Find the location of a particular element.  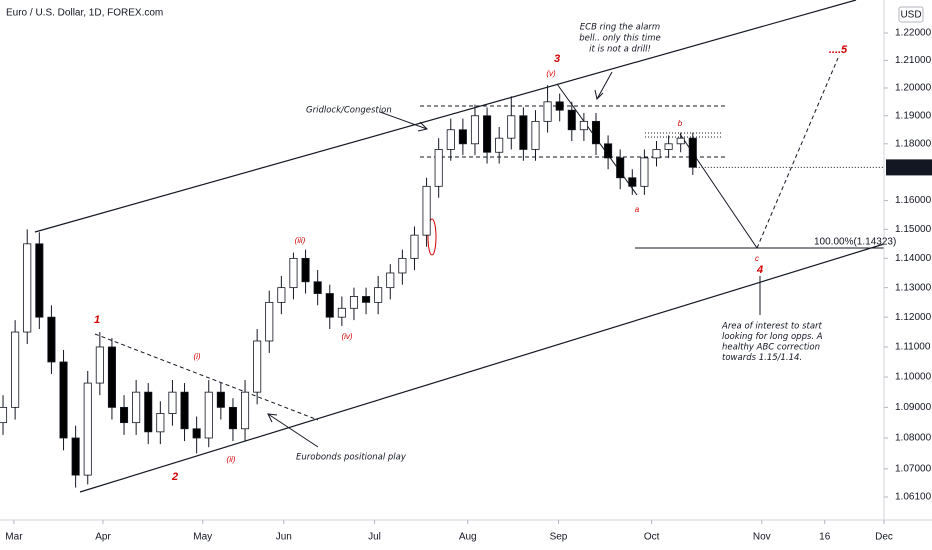

currency-box is located at coordinates (911, 14).